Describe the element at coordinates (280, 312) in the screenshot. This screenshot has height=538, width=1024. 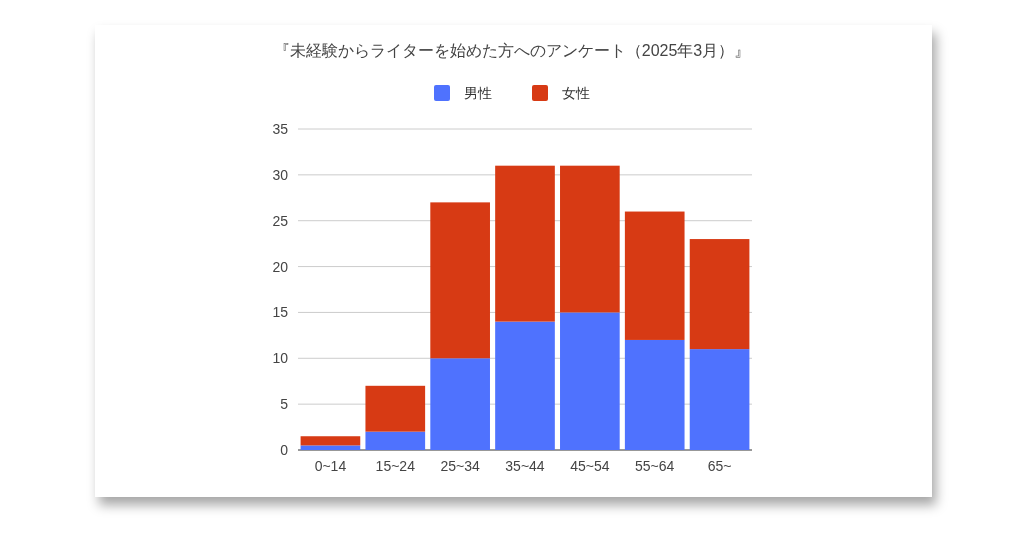
I see `y-tick-label: 15` at that location.